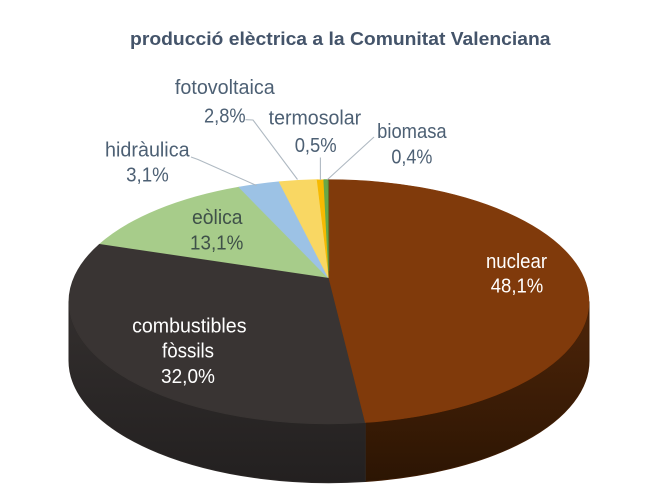  Describe the element at coordinates (188, 352) in the screenshot. I see `svg-text: fòssils` at that location.